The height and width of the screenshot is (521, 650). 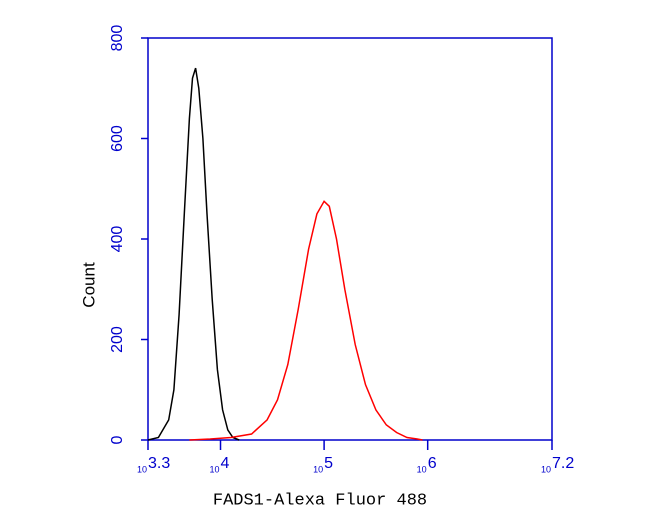 I want to click on y-tick-label: 800, so click(x=117, y=38).